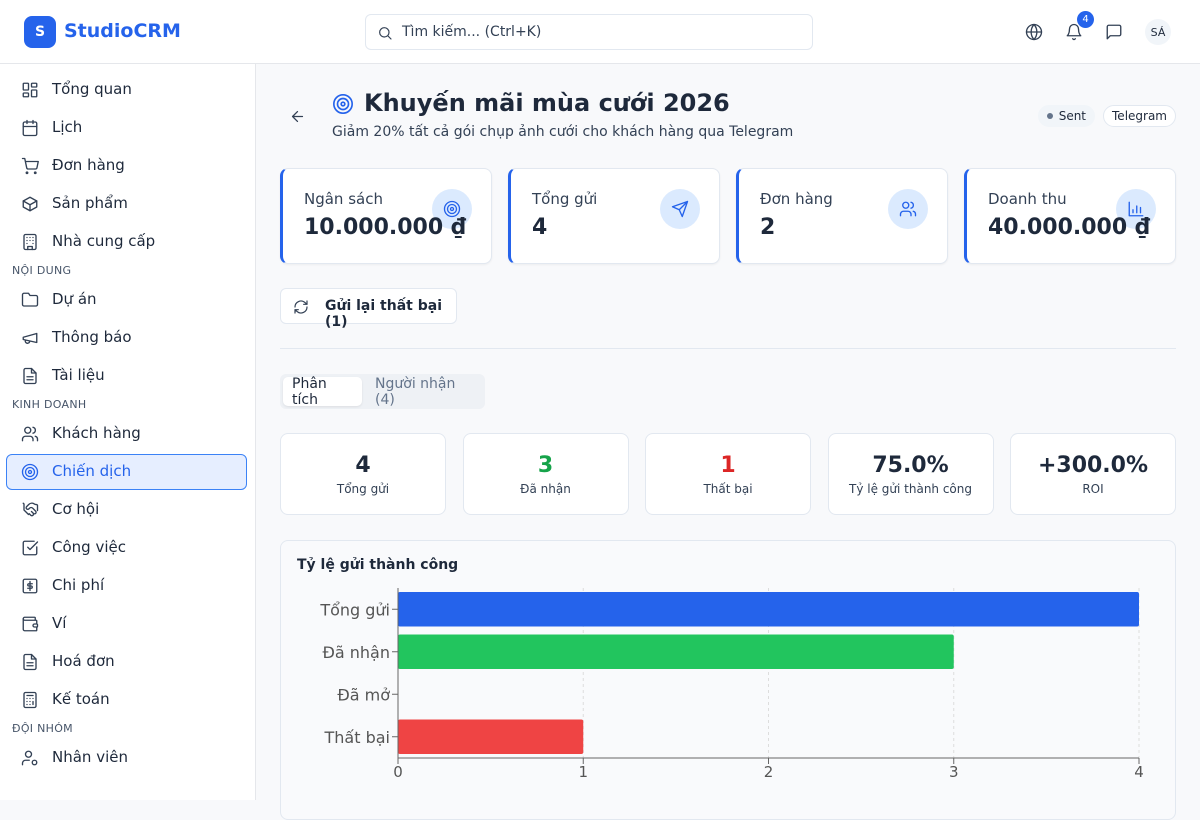  I want to click on stat-value: 2, so click(768, 227).